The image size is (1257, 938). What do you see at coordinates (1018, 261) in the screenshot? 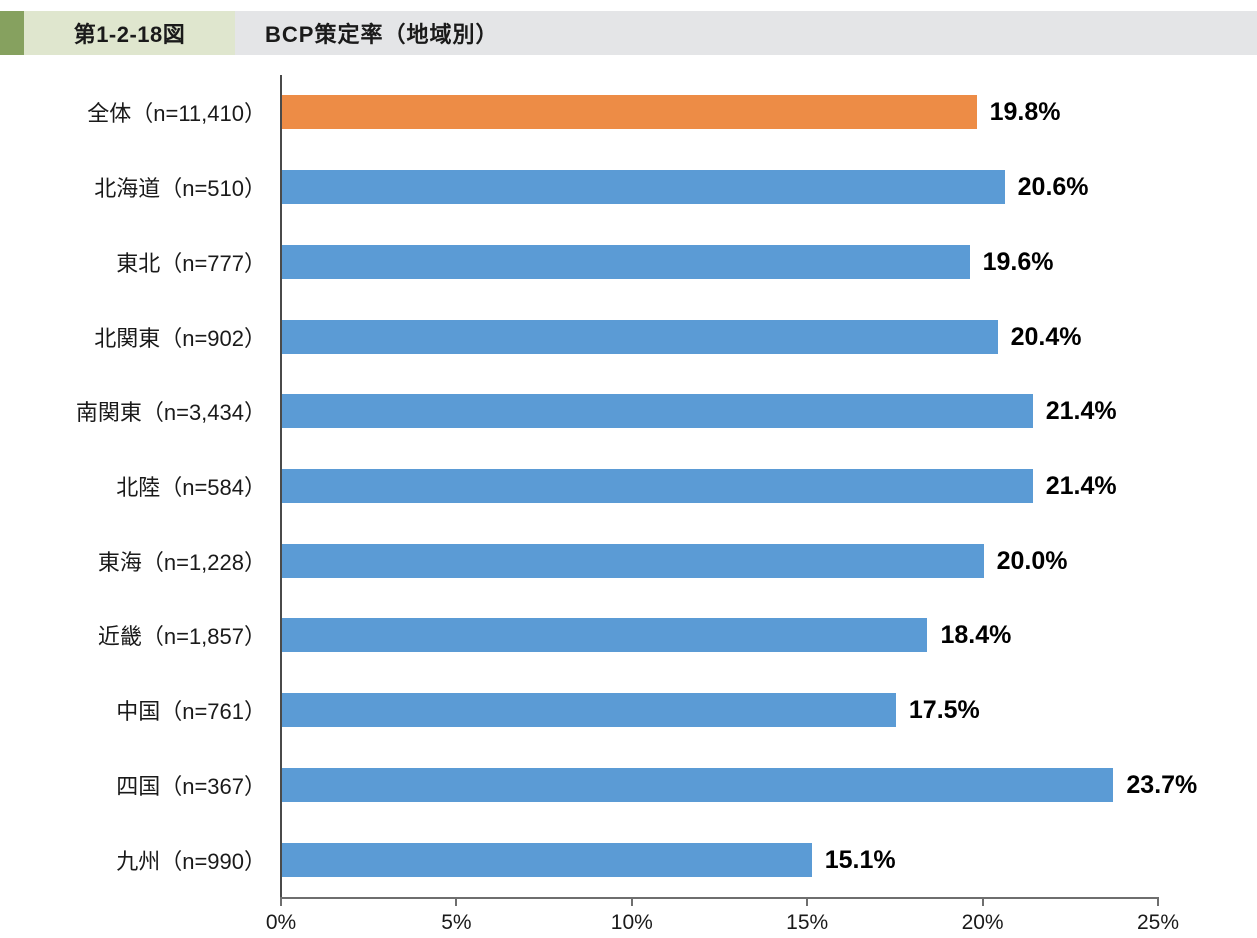
I see `value-label: 19.6%` at bounding box center [1018, 261].